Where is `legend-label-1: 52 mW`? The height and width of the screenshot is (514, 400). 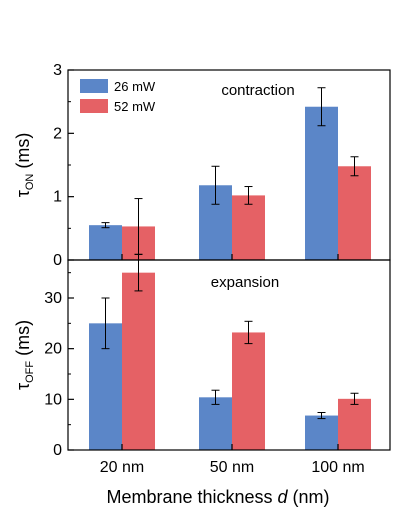 legend-label-1: 52 mW is located at coordinates (135, 106).